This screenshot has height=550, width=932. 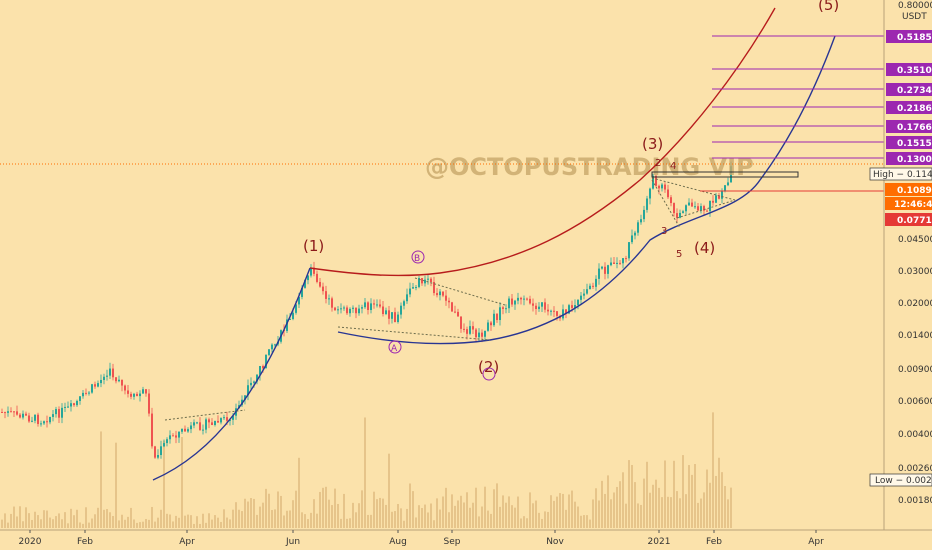 I want to click on y-tick-label: 0.00180, so click(x=915, y=501).